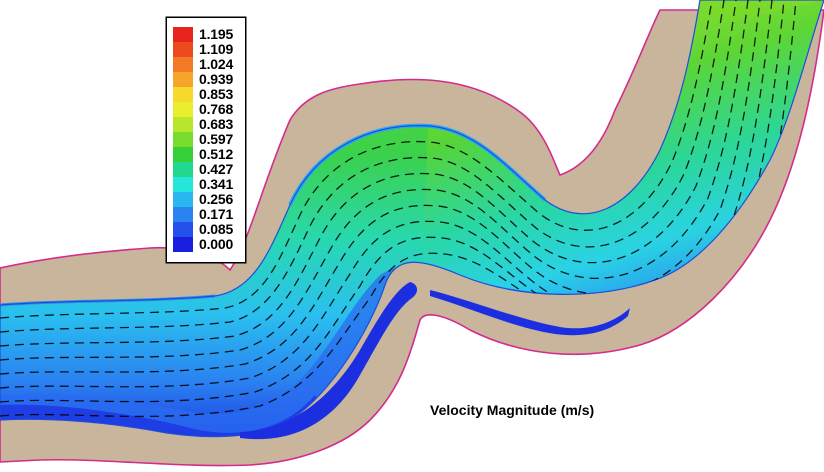 The width and height of the screenshot is (824, 472). I want to click on legend-value: 0.085, so click(216, 229).